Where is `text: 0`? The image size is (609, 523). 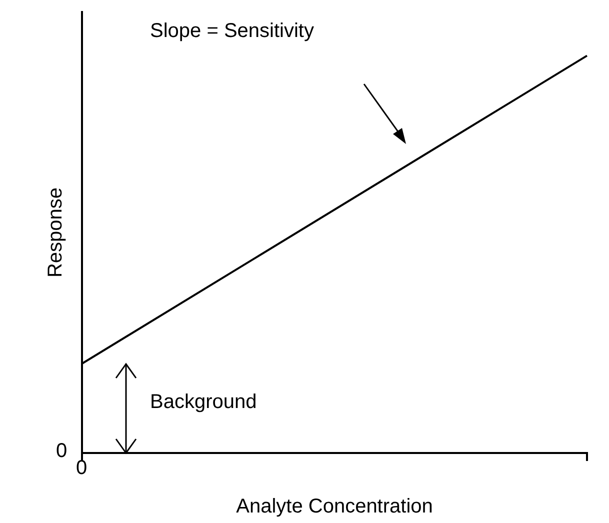 text: 0 is located at coordinates (82, 468).